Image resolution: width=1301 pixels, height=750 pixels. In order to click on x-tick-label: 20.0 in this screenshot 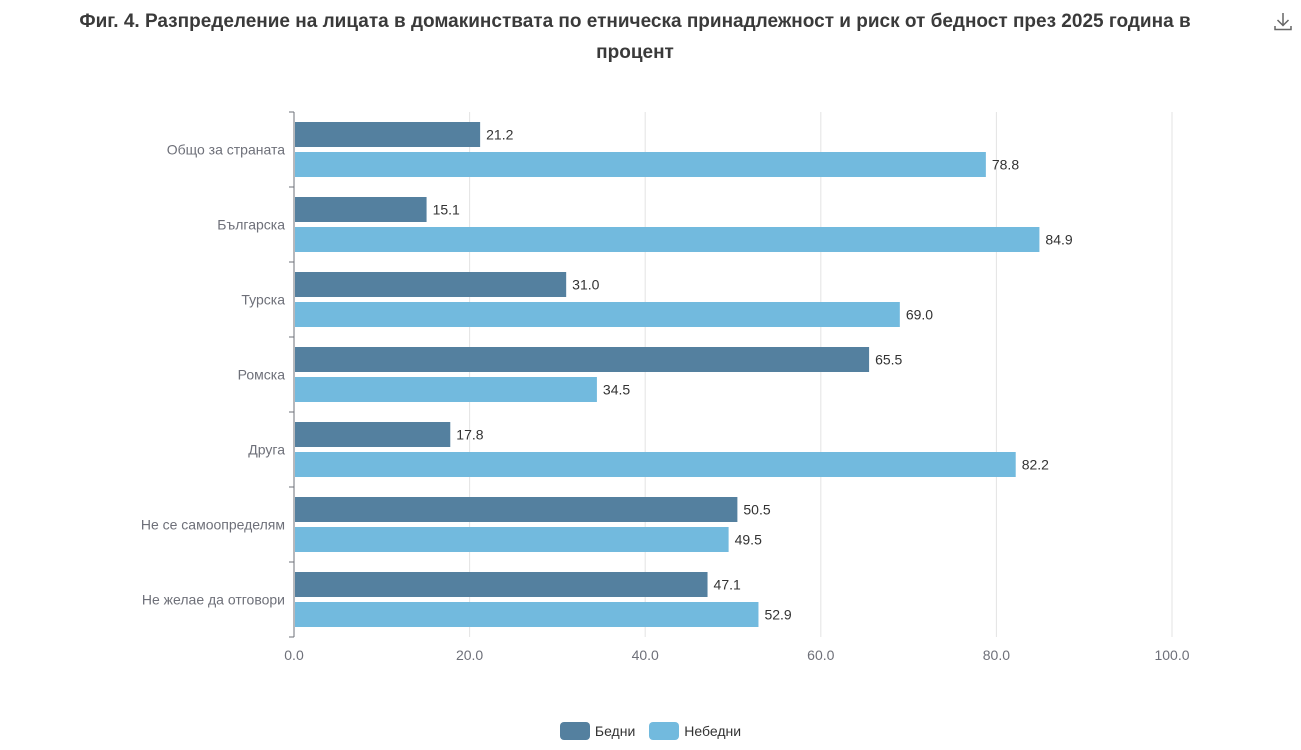, I will do `click(469, 655)`.